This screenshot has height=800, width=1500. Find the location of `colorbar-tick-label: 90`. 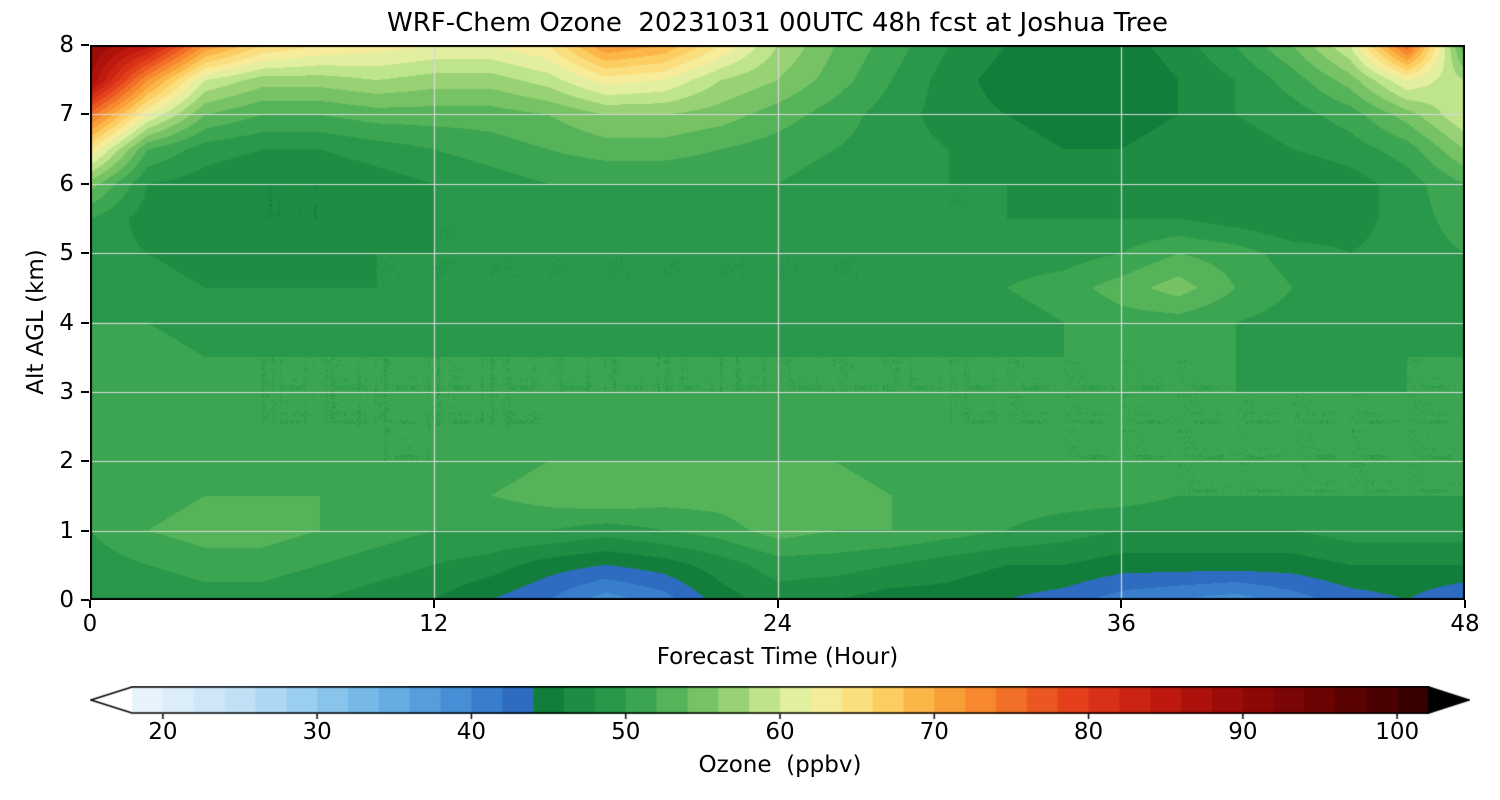

colorbar-tick-label: 90 is located at coordinates (1243, 732).